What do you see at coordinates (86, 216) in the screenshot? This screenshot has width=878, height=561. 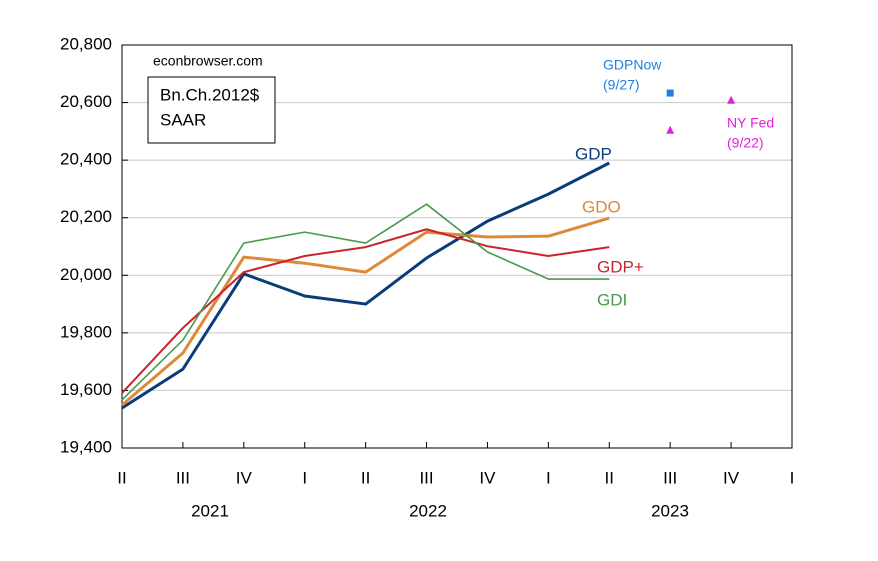 I see `y-tick-label: 20,200` at bounding box center [86, 216].